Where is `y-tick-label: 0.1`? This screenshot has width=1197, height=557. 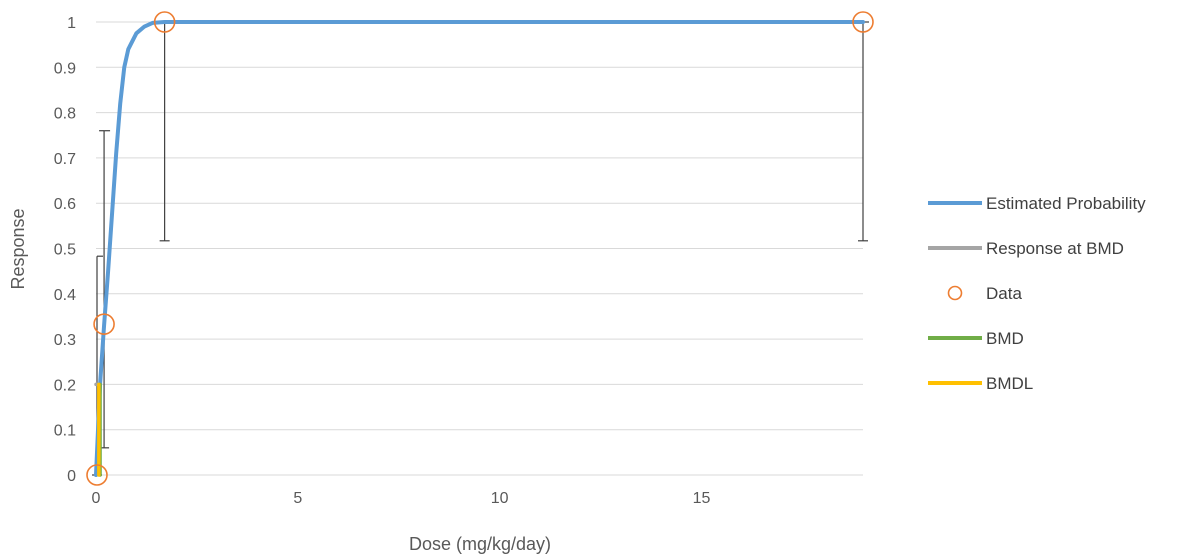
y-tick-label: 0.1 is located at coordinates (65, 431).